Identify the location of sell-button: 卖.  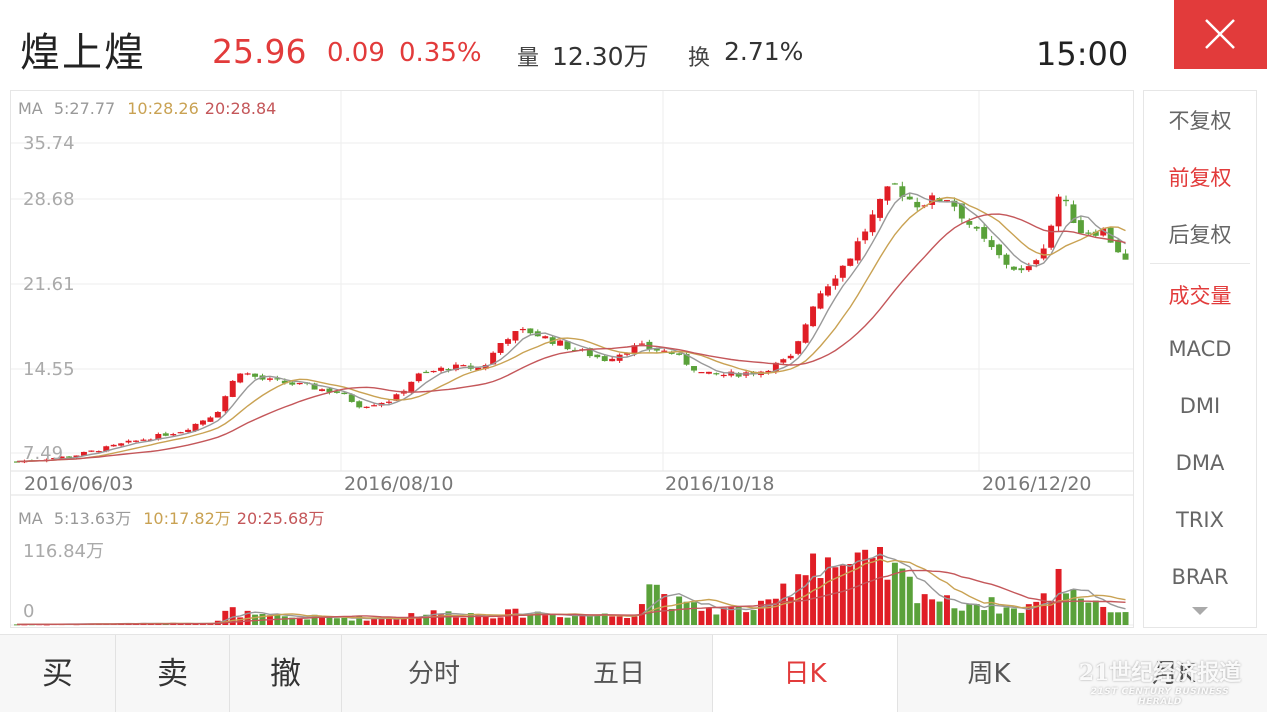
(173, 673).